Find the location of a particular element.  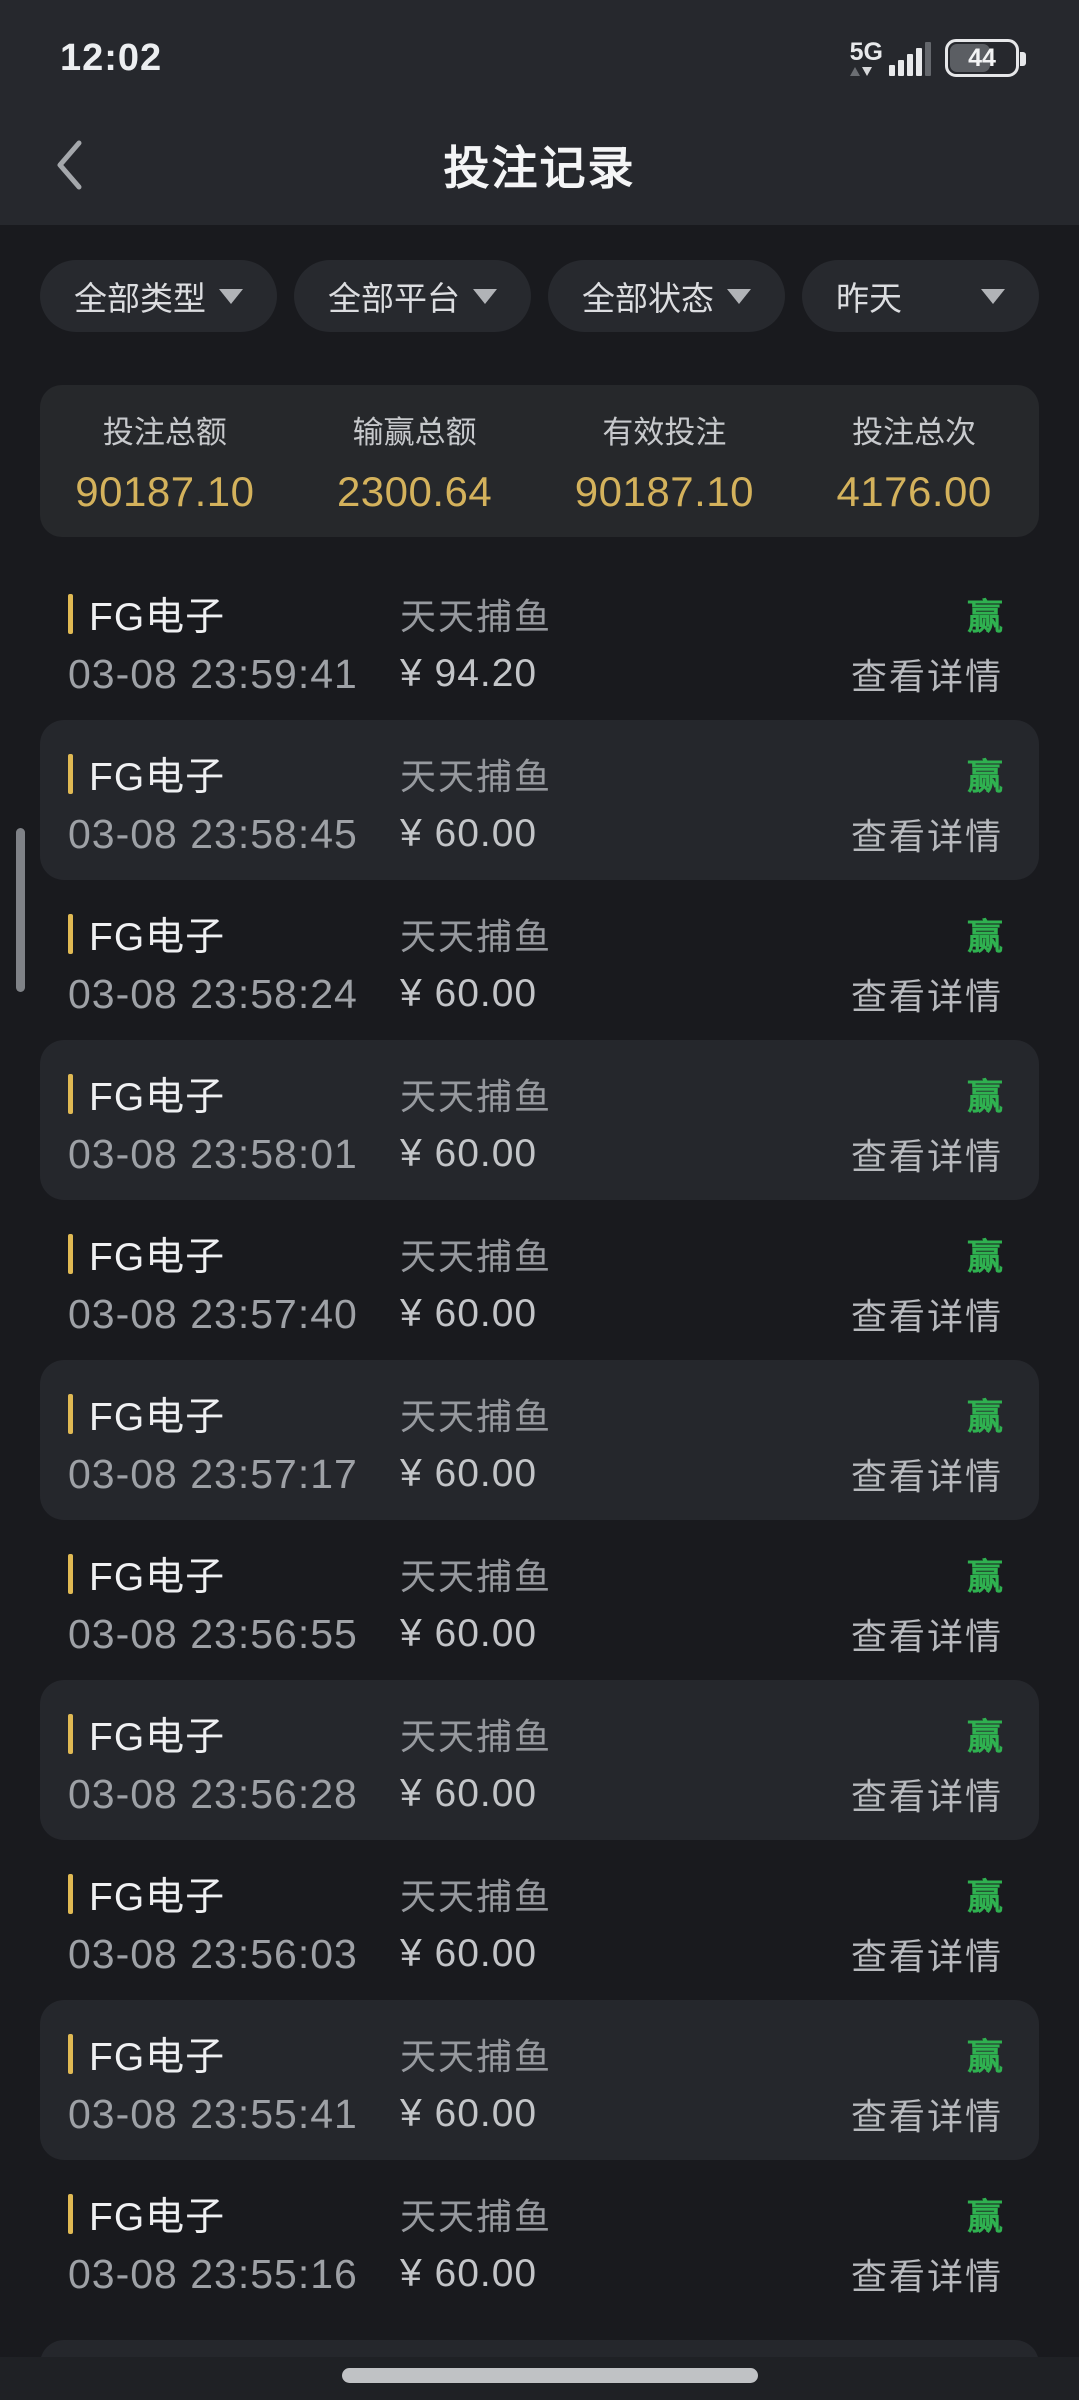

filter-status-dropdown: 全部状态 is located at coordinates (666, 296).